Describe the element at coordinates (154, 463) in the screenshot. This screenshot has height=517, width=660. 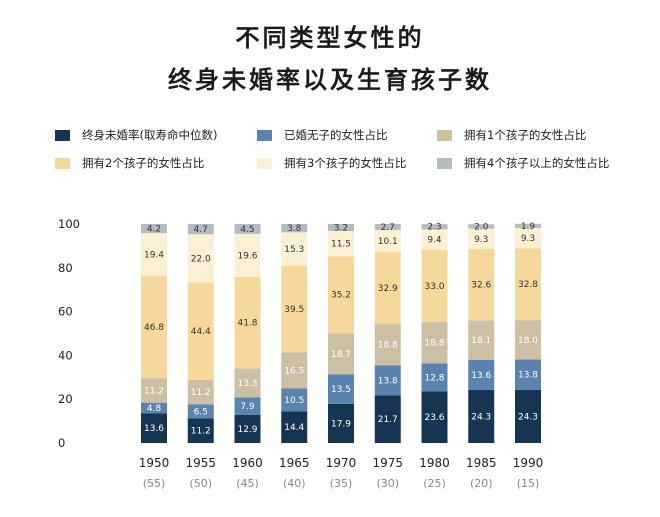
I see `x-tick-label: 1950` at that location.